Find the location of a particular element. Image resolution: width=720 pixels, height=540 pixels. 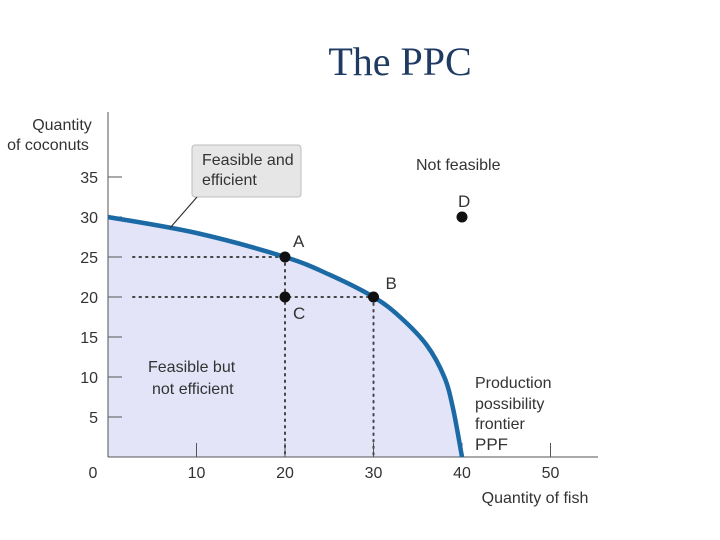

x-tick-label-0: 0 is located at coordinates (93, 473).